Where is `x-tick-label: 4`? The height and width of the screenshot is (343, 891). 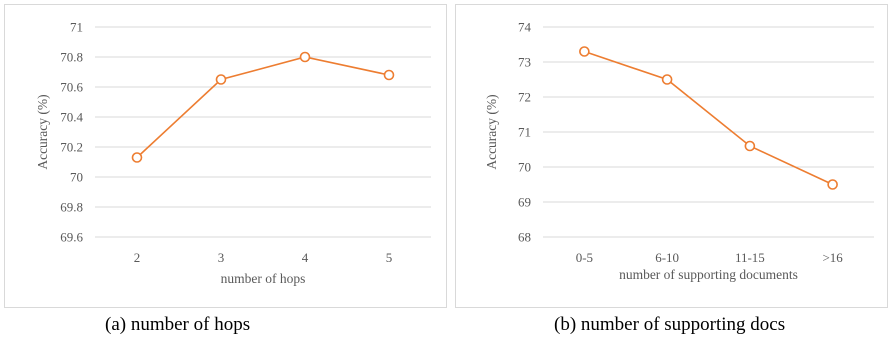 x-tick-label: 4 is located at coordinates (305, 257).